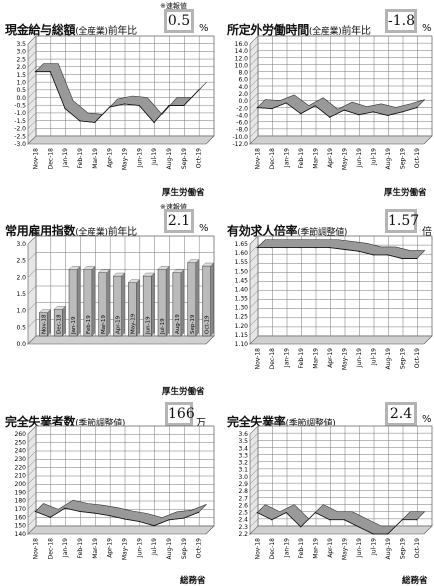 This screenshot has width=434, height=586. What do you see at coordinates (21, 492) in the screenshot?
I see `y-tick-label: 190` at bounding box center [21, 492].